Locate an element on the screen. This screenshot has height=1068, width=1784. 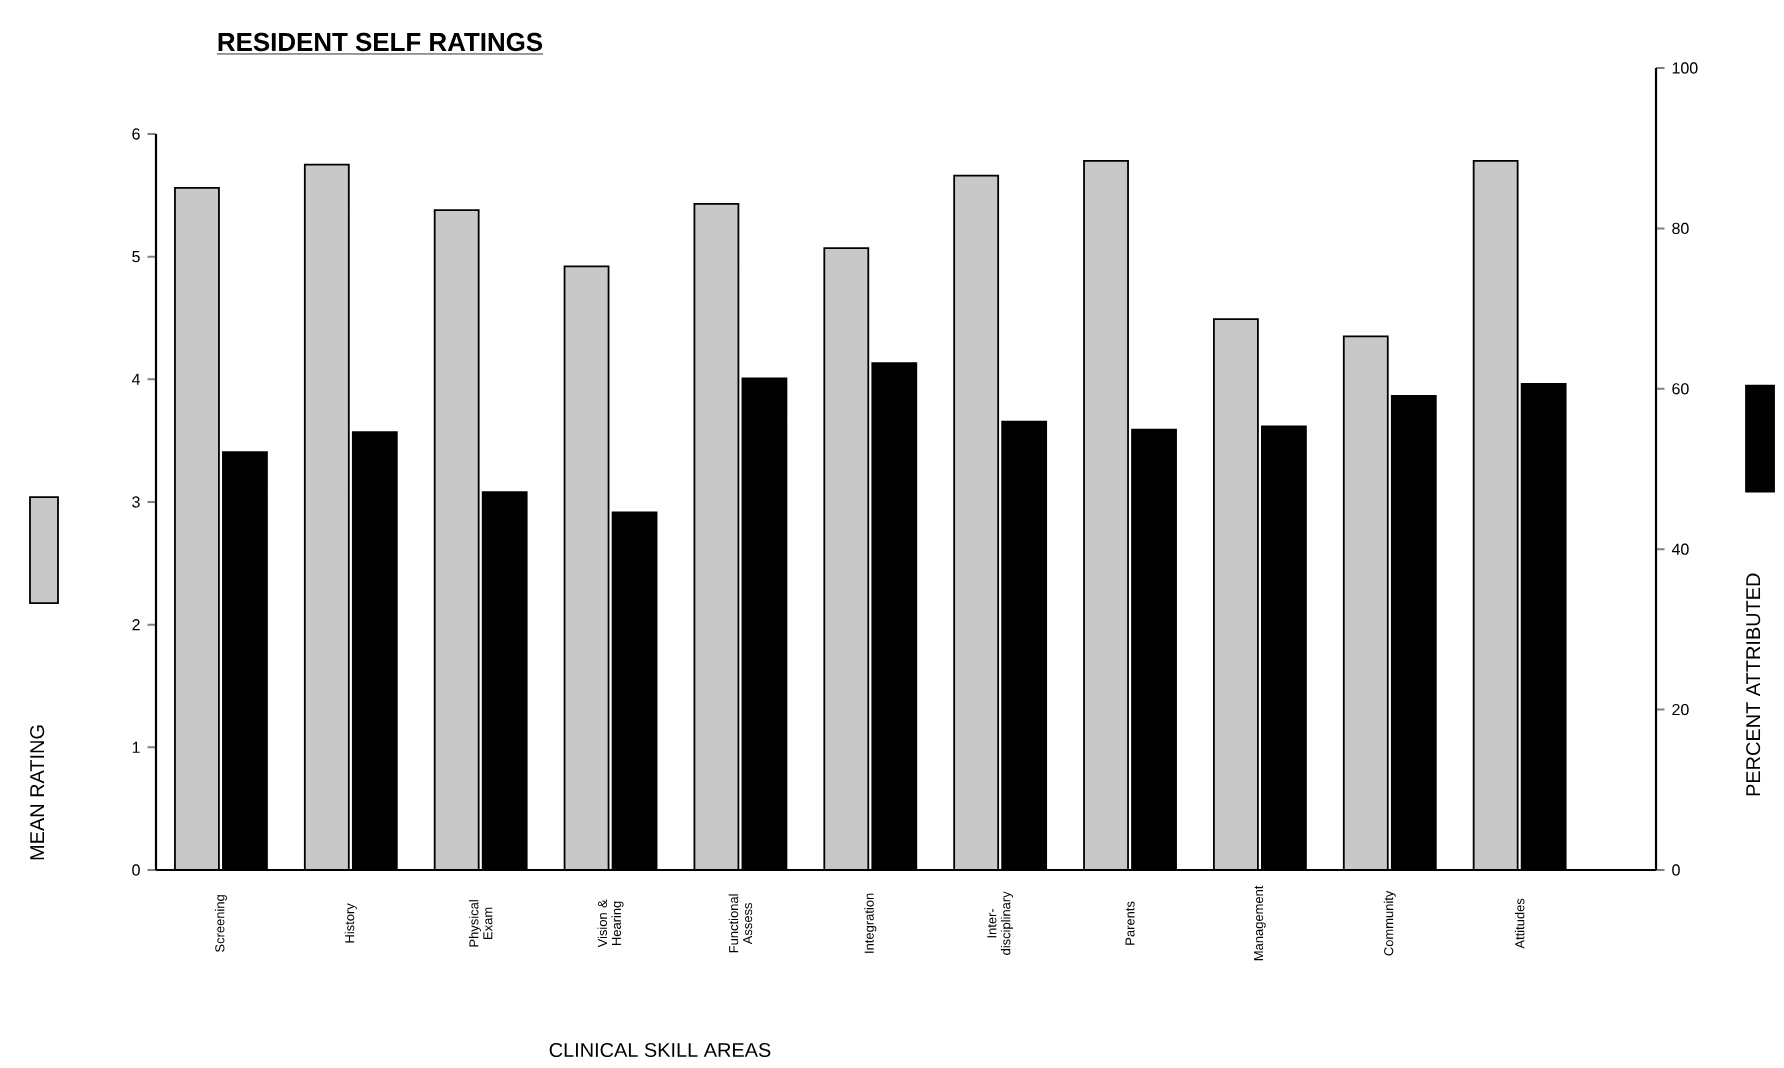
y-axis-title: MEAN RATING is located at coordinates (37, 792).